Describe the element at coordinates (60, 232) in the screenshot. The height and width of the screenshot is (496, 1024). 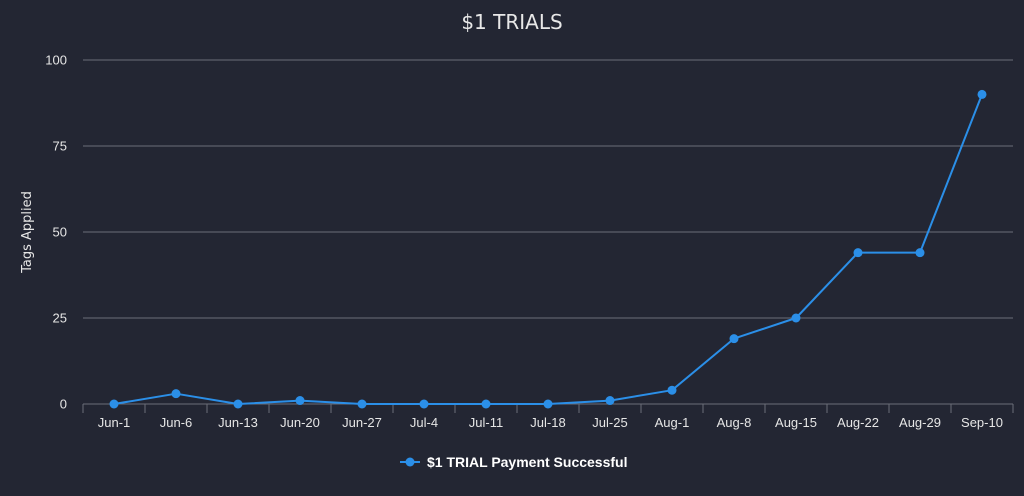
I see `y-tick-label: 50` at that location.